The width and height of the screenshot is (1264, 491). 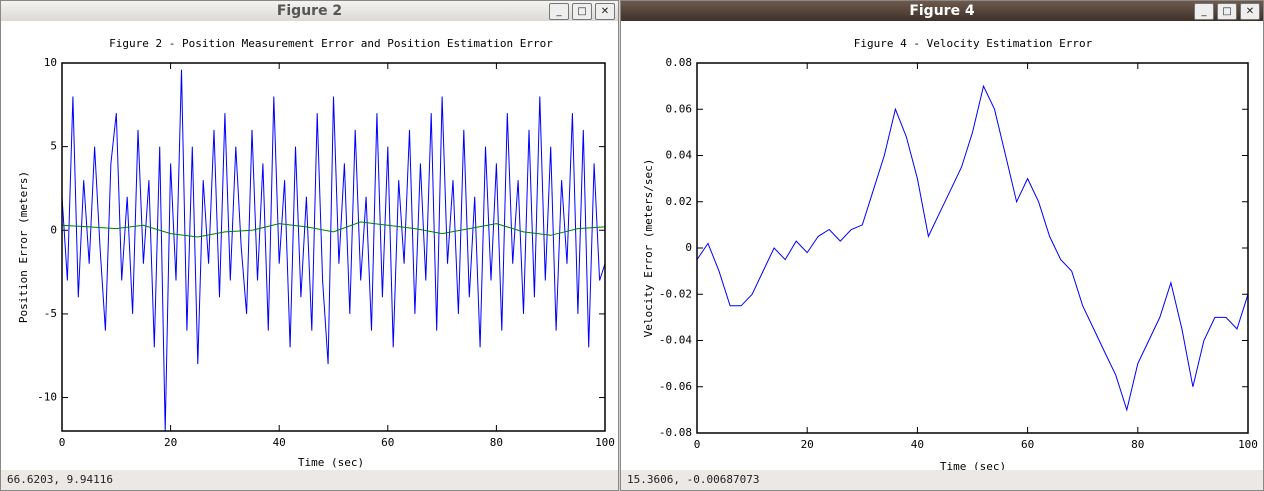 What do you see at coordinates (679, 155) in the screenshot?
I see `y-tick-label: 0.04` at bounding box center [679, 155].